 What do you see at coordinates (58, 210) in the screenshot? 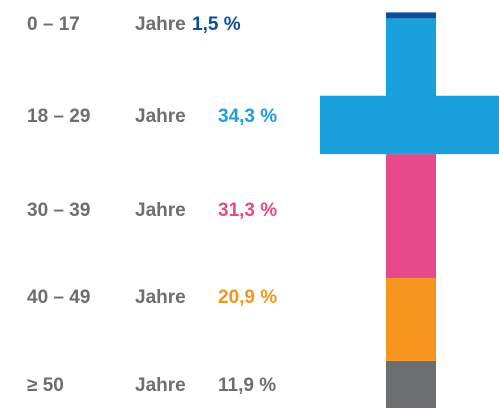
I see `category-label: 30 – 39` at bounding box center [58, 210].